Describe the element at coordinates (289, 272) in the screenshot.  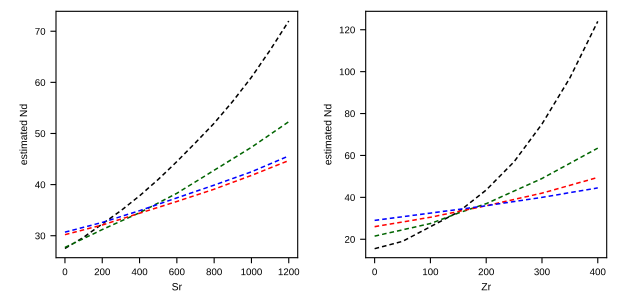
I see `x-tick-label: 1200` at that location.